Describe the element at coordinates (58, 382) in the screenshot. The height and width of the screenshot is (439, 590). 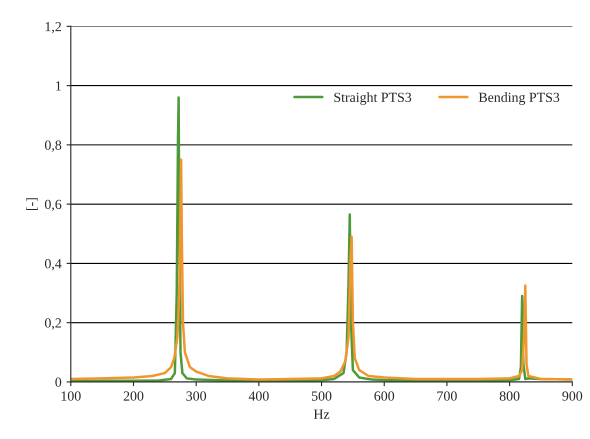
I see `y-tick-label: 0` at that location.